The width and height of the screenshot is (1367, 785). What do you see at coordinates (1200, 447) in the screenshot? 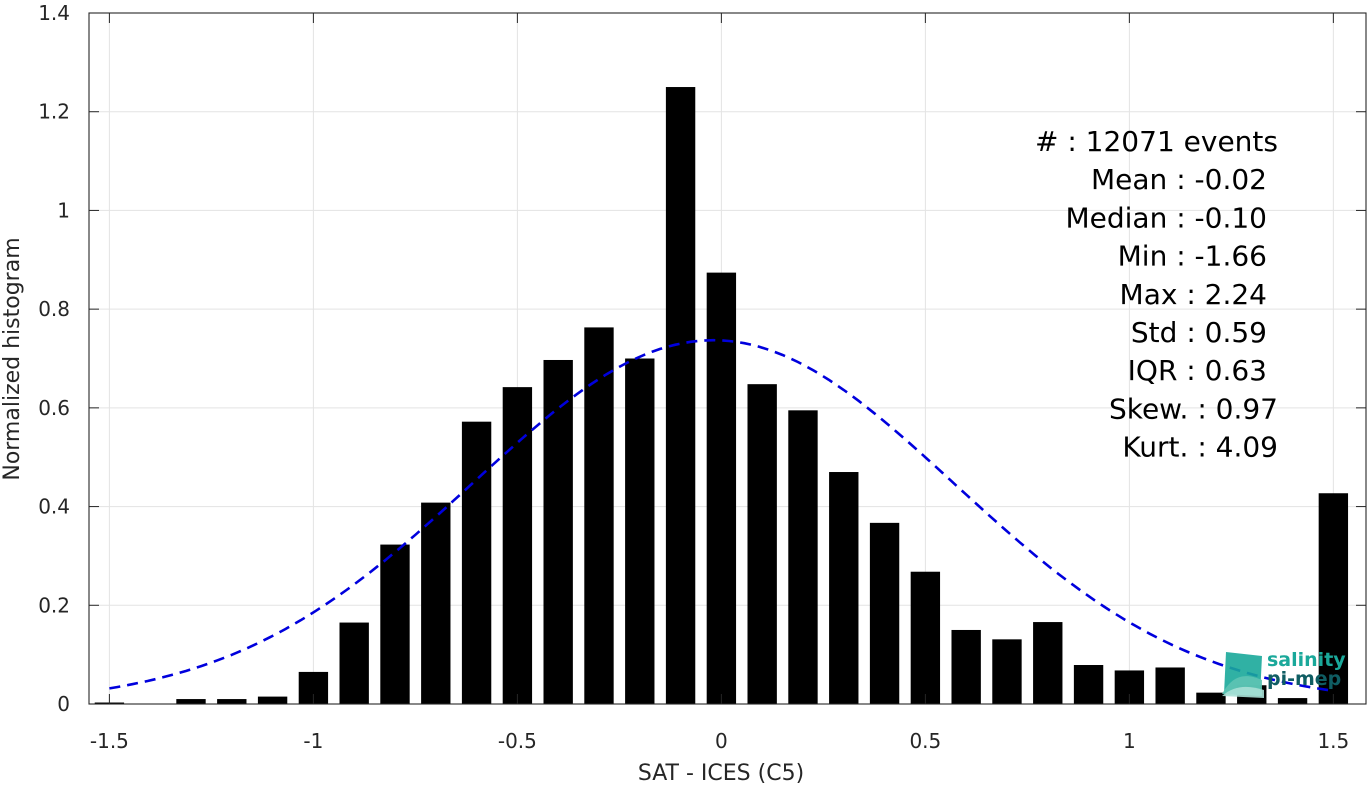
I see `stat-line: Kurt. : 4.09` at bounding box center [1200, 447].